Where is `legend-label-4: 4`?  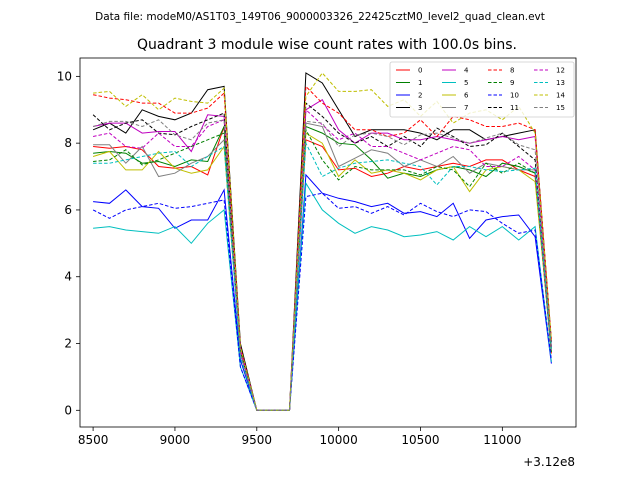
legend-label-4: 4 is located at coordinates (466, 71).